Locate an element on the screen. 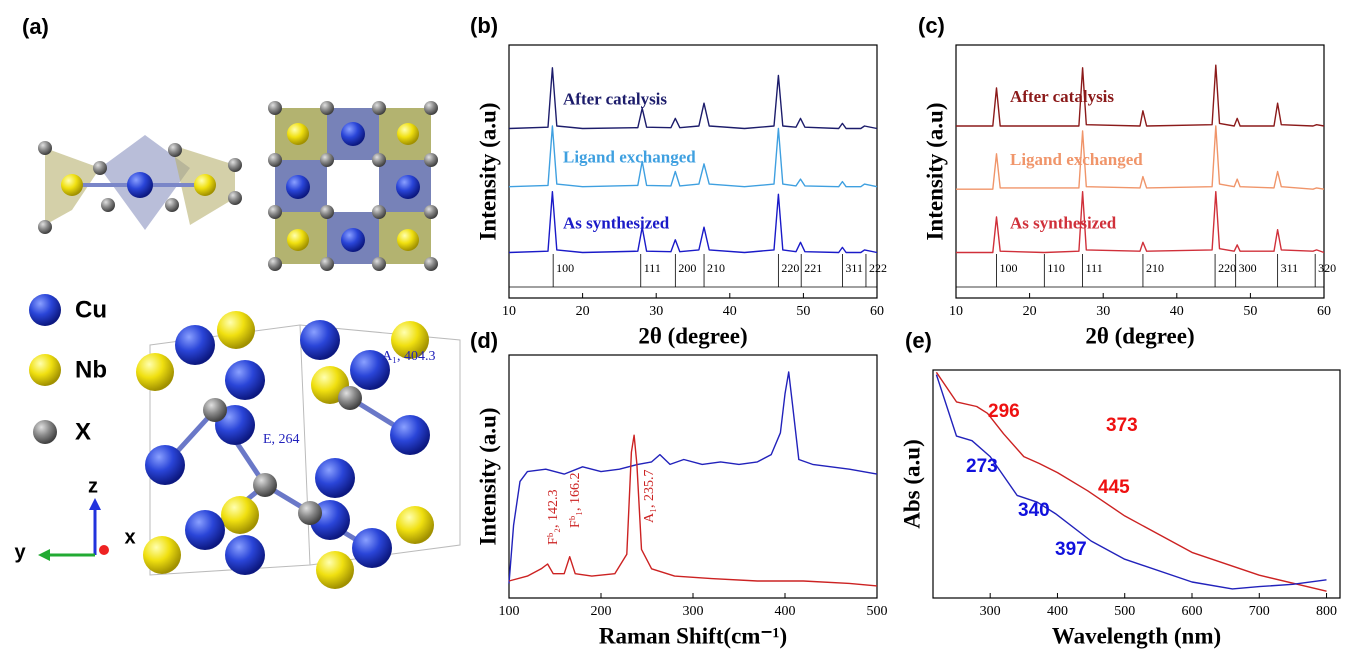  reference-label: 200 is located at coordinates (687, 268).